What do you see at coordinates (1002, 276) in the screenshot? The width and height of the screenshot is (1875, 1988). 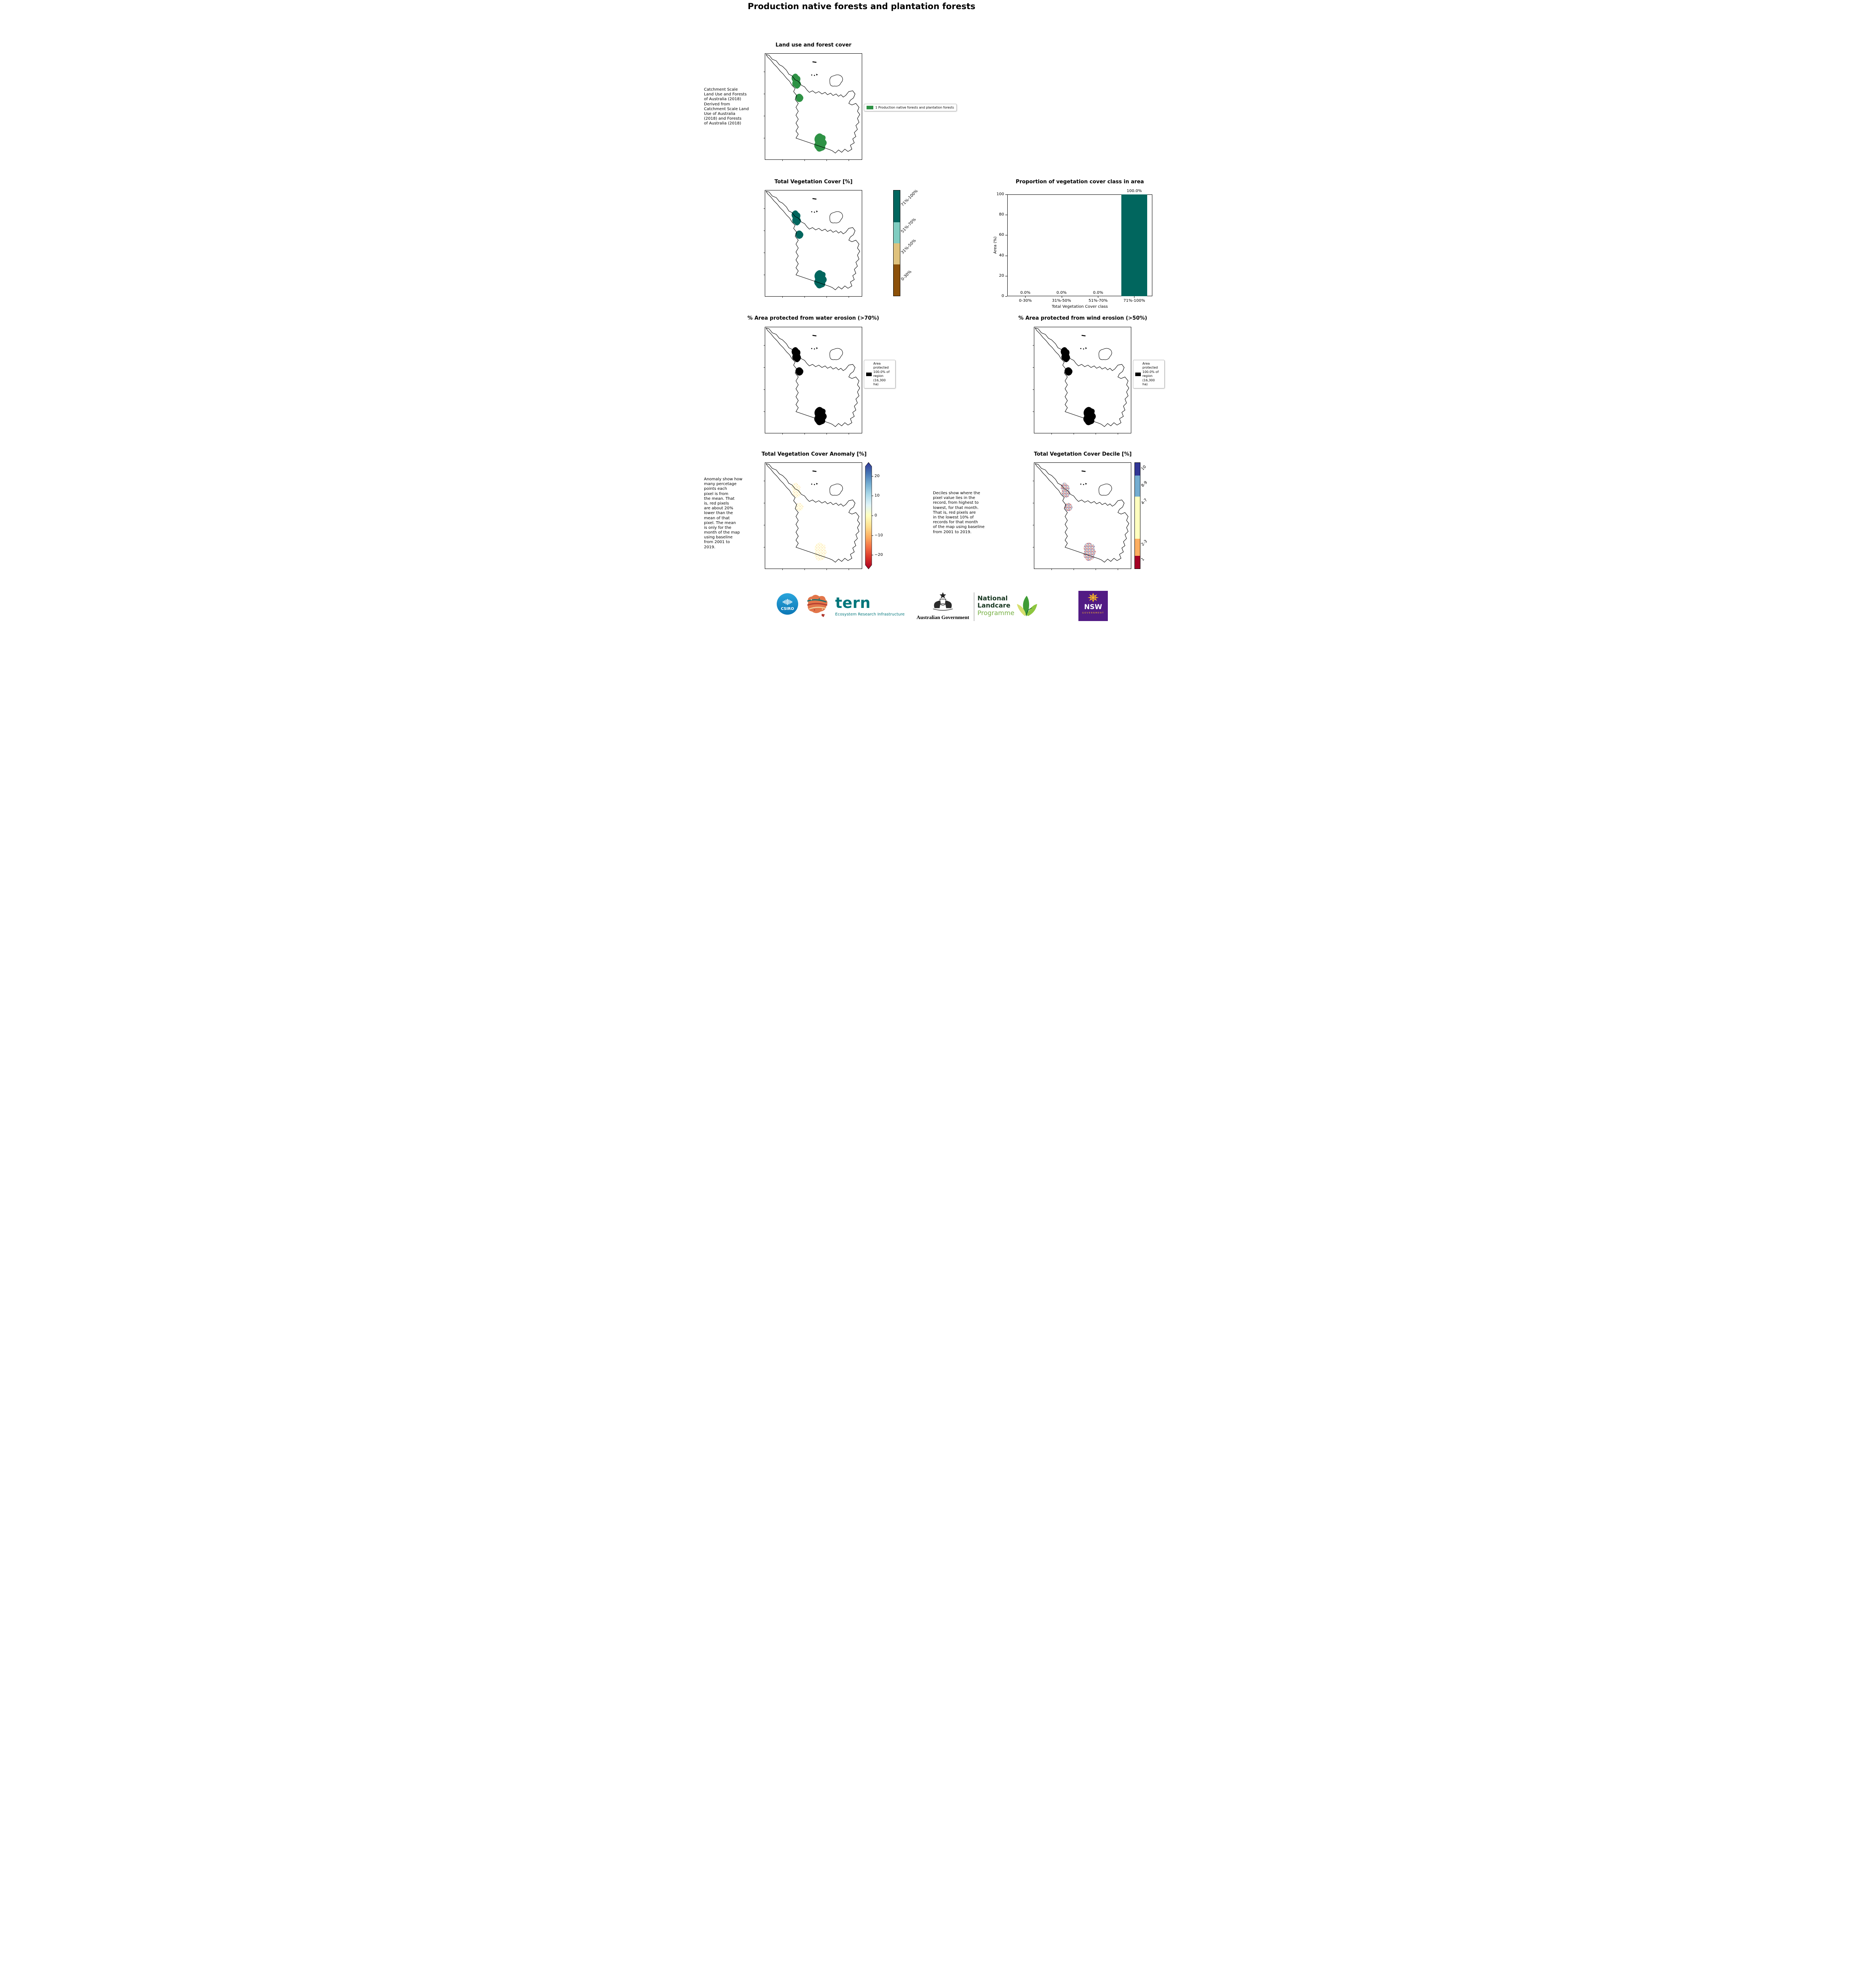 I see `y-tick-label: 20` at bounding box center [1002, 276].